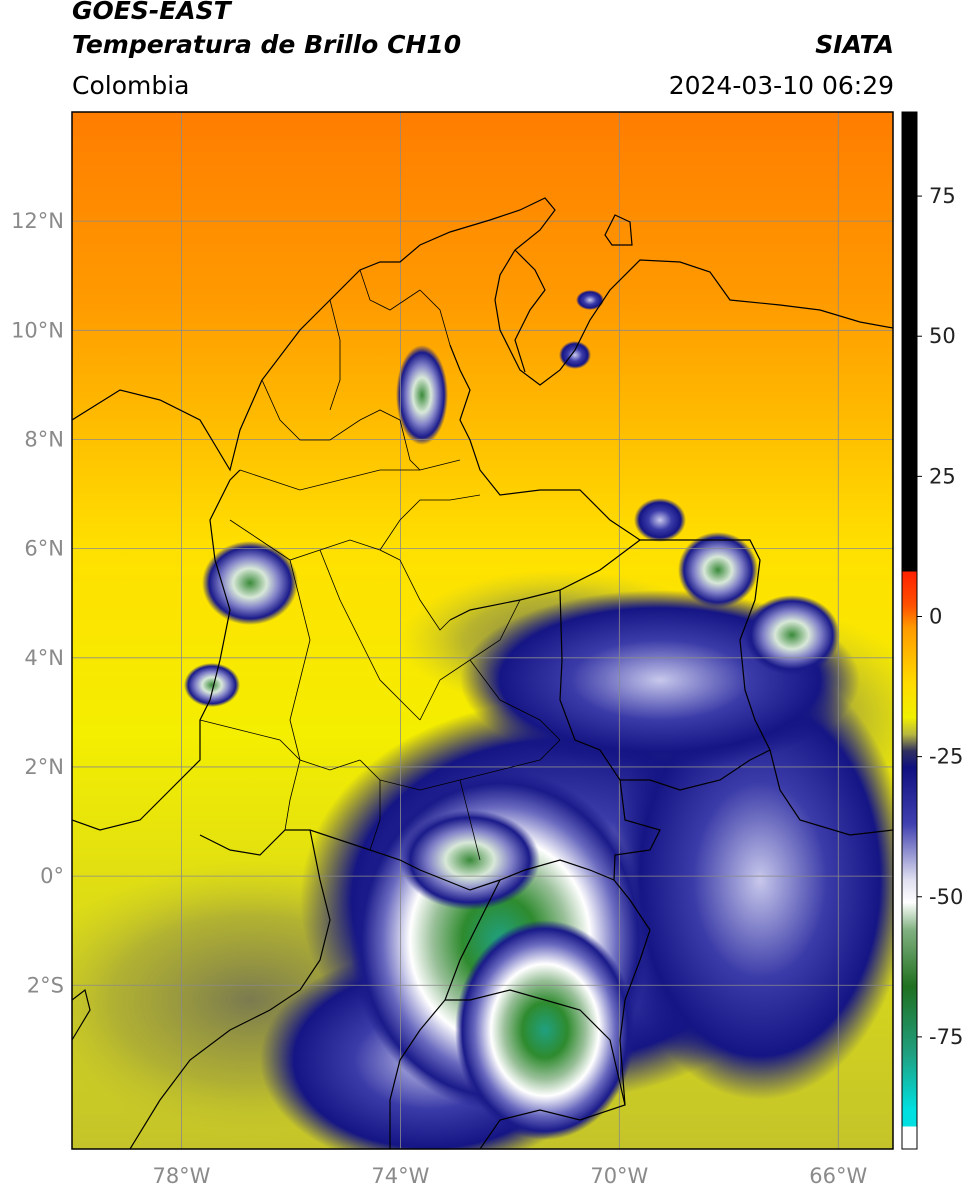  I want to click on title-satellite: GOES-EAST, so click(151, 12).